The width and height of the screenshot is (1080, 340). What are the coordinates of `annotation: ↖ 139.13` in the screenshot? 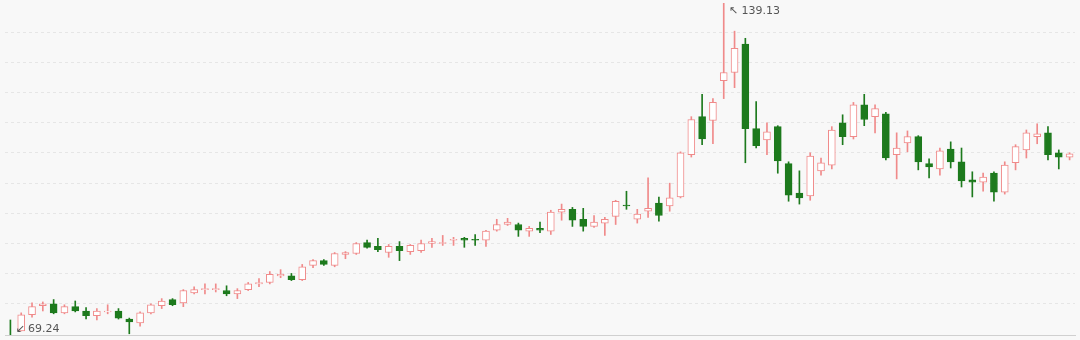 It's located at (754, 11).